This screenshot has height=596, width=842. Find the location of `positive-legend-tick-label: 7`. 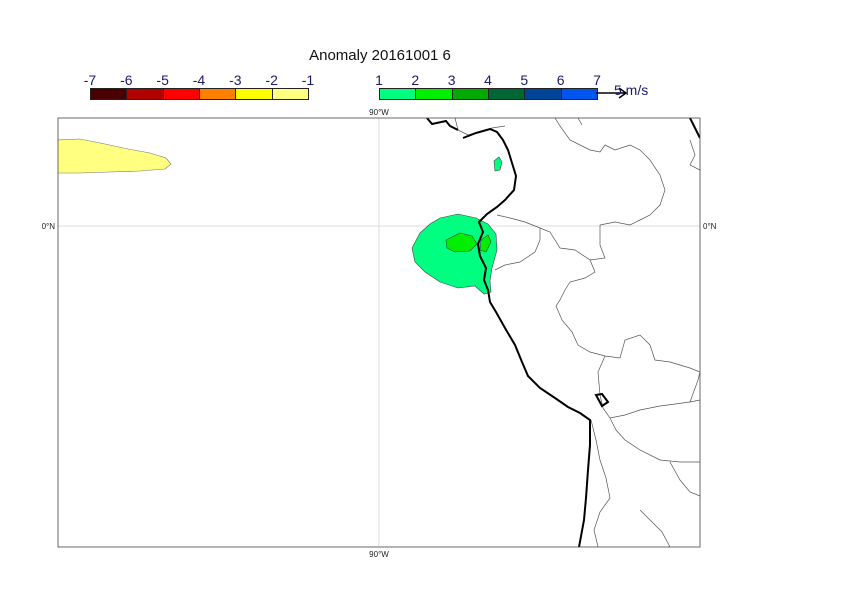

positive-legend-tick-label: 7 is located at coordinates (597, 80).